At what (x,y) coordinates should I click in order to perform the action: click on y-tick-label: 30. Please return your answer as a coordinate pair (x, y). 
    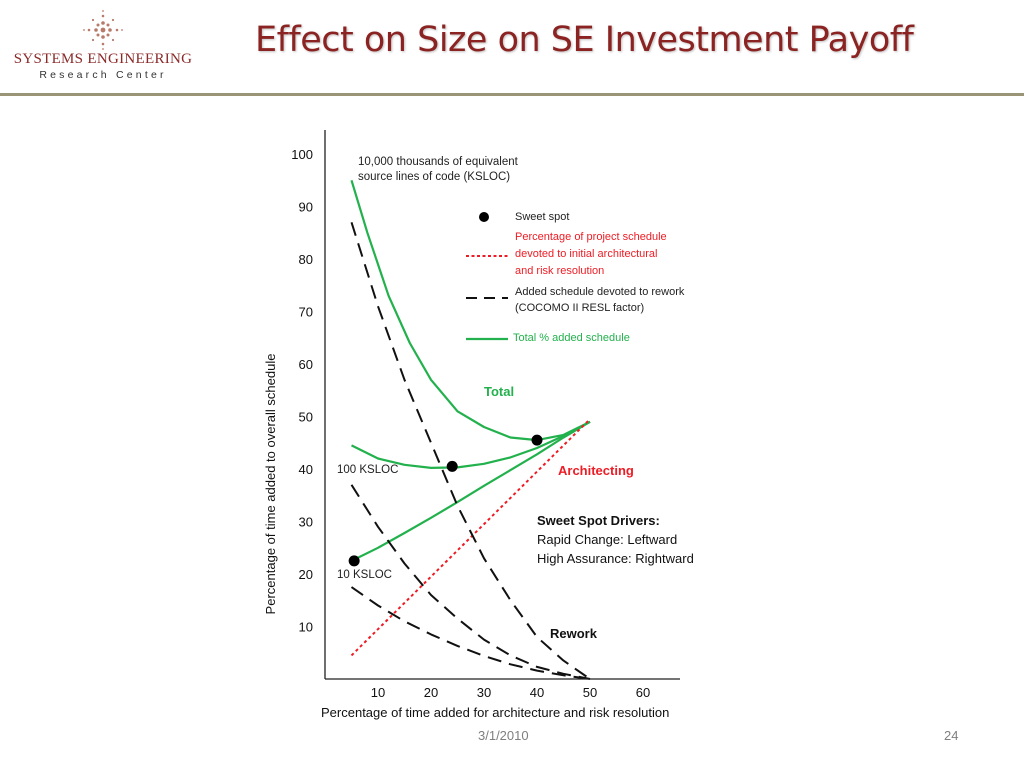
    Looking at the image, I should click on (306, 522).